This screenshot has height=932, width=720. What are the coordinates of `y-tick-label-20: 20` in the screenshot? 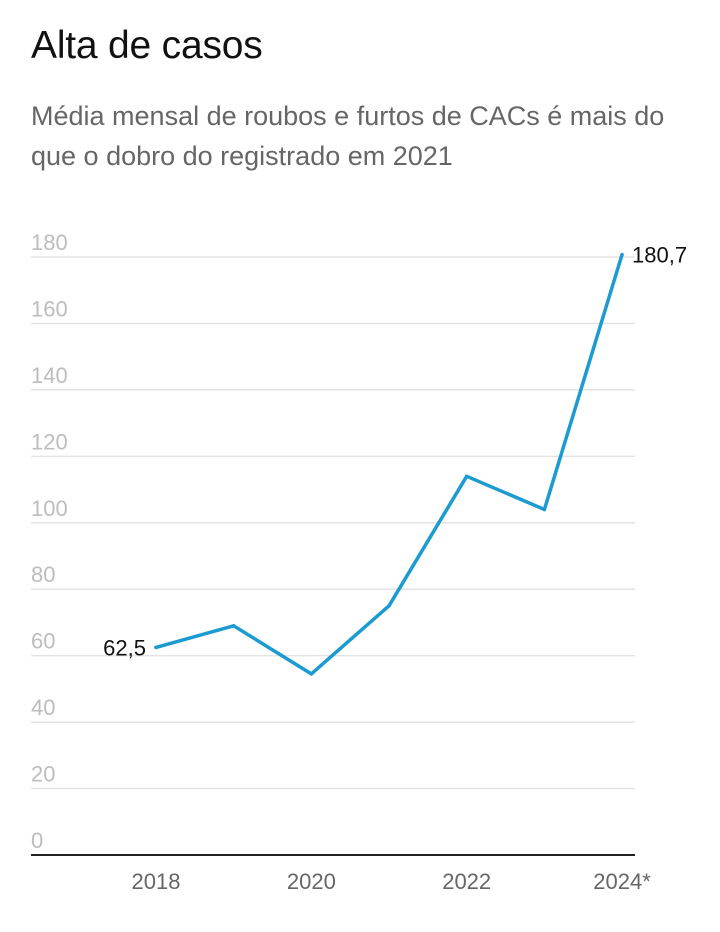 It's located at (43, 774).